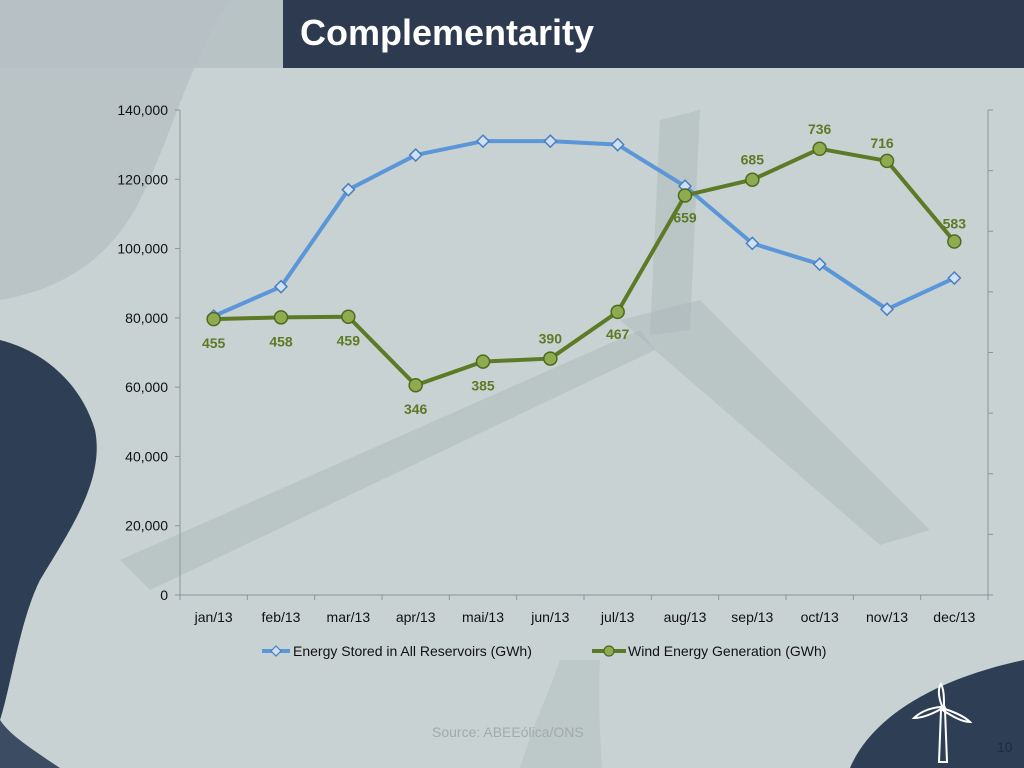 Image resolution: width=1024 pixels, height=768 pixels. I want to click on wind-data-label: 736, so click(820, 129).